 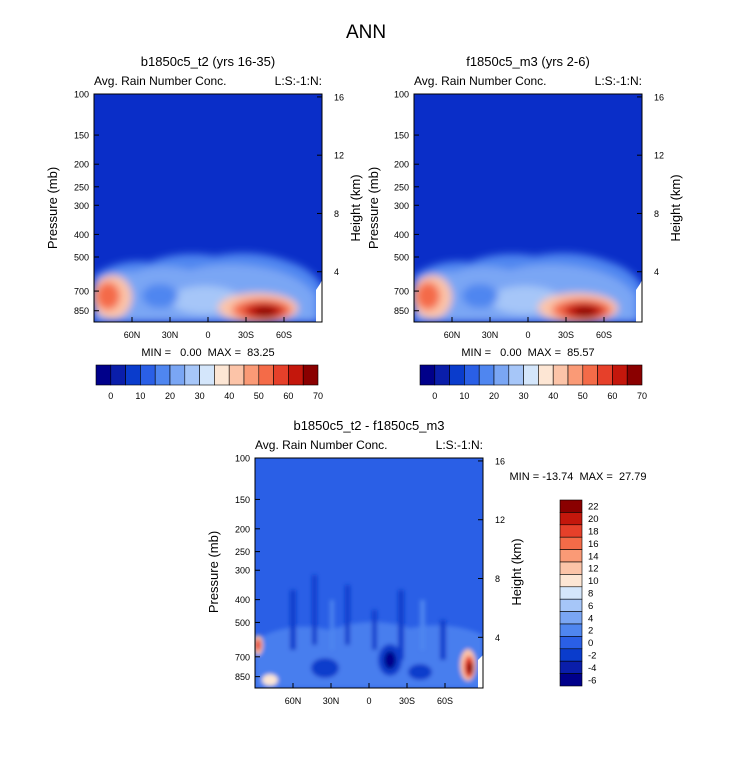 I want to click on latitude-tick-label: 0, so click(x=207, y=335).